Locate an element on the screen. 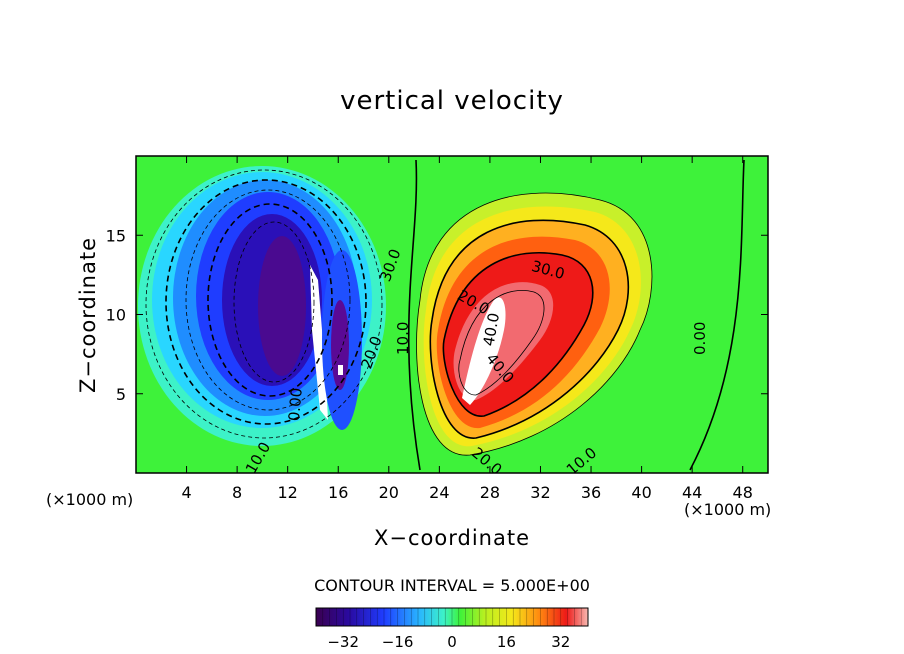  contour-interval-label: CONTOUR INTERVAL = 5.000E+00 is located at coordinates (452, 585).